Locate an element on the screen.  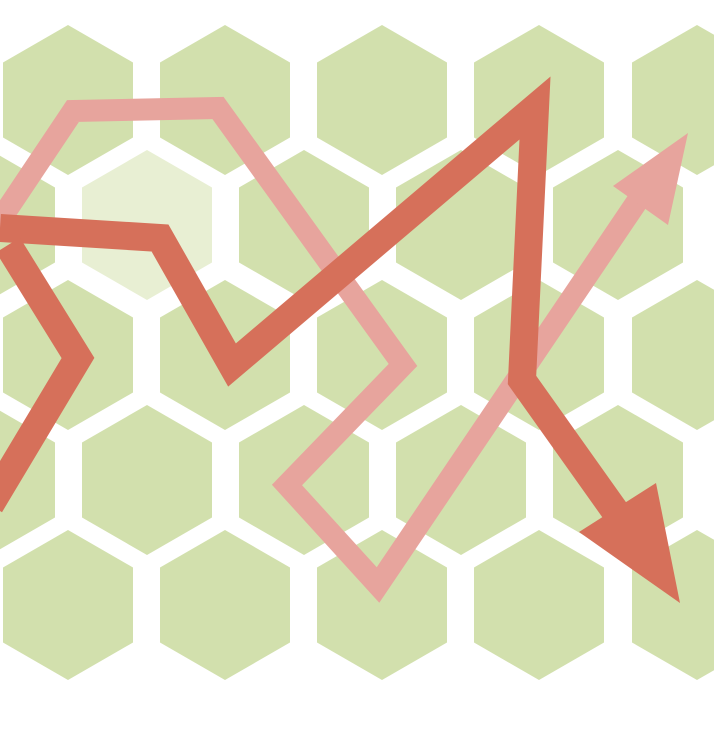
light-arrowhead is located at coordinates (650, 179).